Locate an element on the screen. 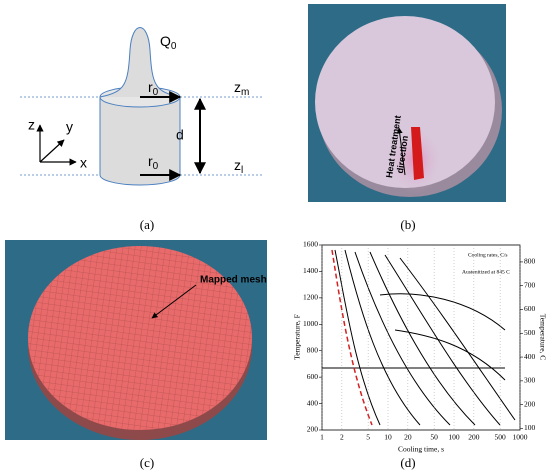  x-tick-label: 1000 is located at coordinates (520, 437).